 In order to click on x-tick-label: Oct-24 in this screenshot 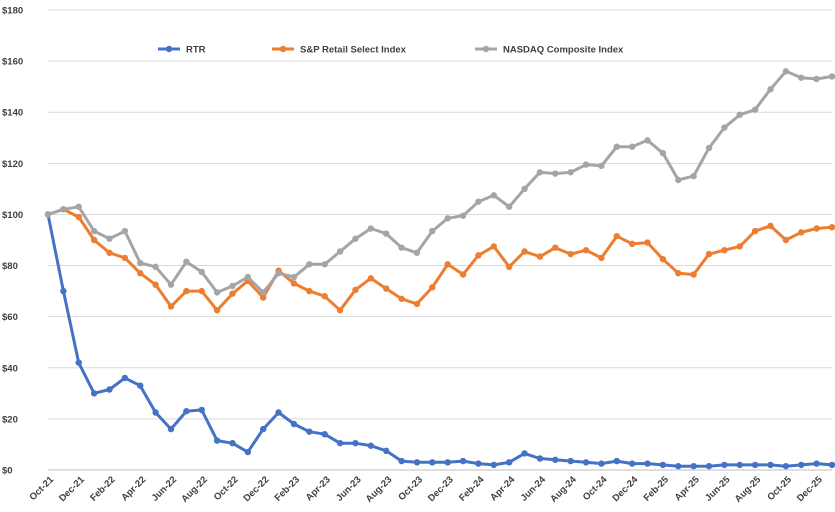, I will do `click(595, 488)`.